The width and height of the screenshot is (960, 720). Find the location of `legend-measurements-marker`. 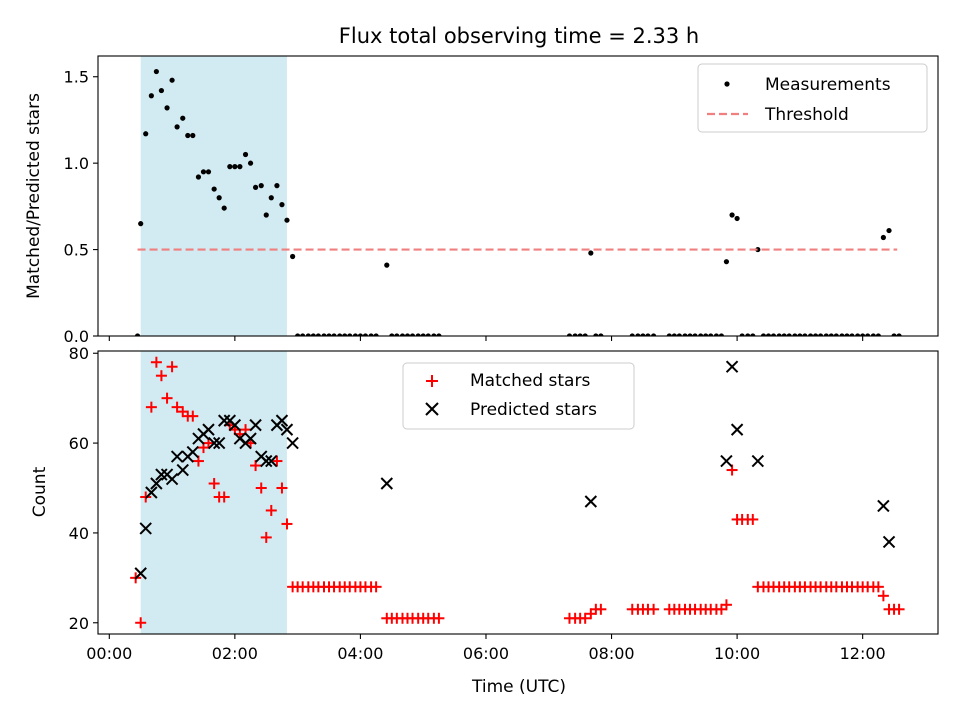

legend-measurements-marker is located at coordinates (727, 84).